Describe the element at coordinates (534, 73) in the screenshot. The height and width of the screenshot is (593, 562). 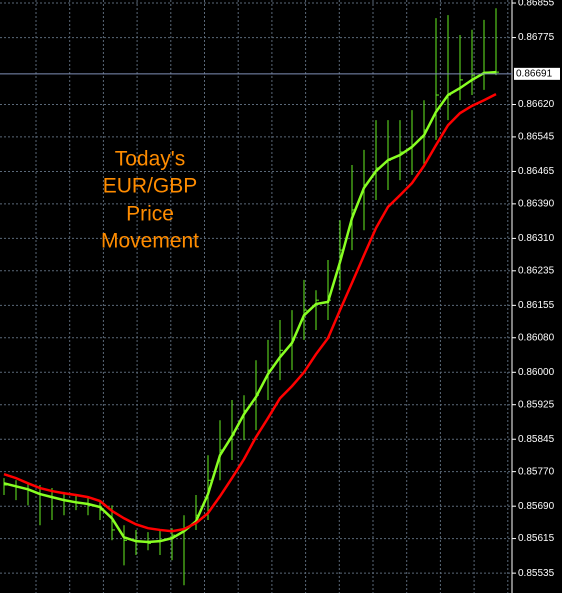
I see `price-label: 0.86691` at that location.